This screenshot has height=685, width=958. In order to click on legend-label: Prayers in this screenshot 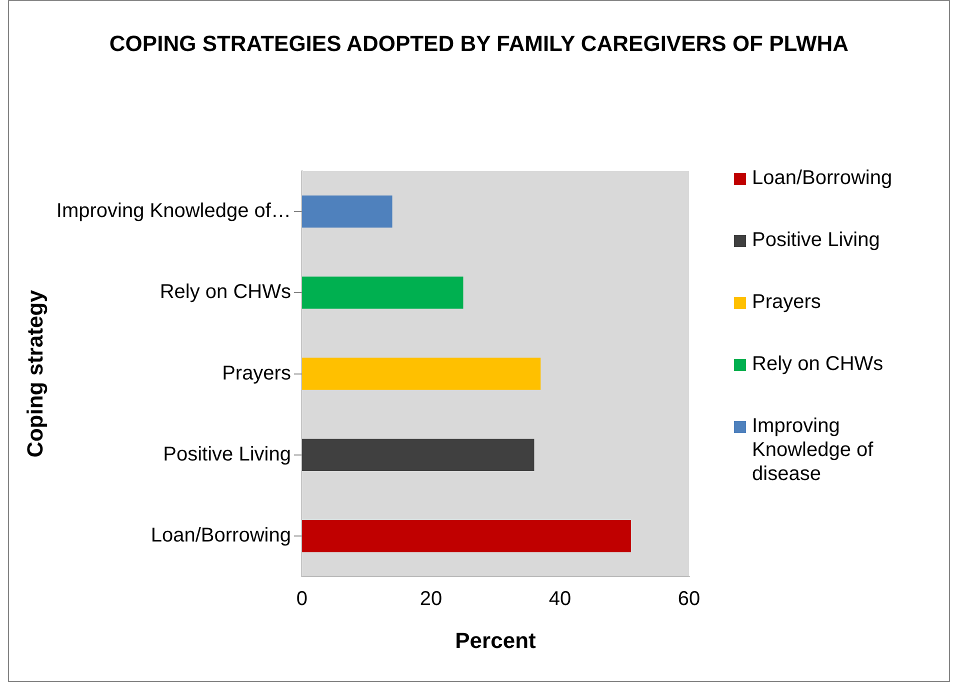, I will do `click(786, 302)`.